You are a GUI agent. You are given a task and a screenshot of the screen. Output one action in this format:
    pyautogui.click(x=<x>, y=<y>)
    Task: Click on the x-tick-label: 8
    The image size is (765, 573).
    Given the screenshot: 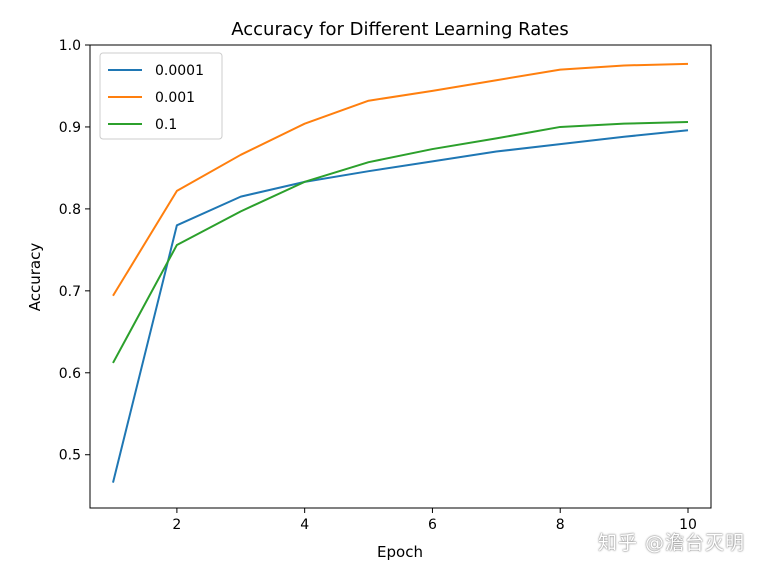 What is the action you would take?
    pyautogui.click(x=560, y=525)
    